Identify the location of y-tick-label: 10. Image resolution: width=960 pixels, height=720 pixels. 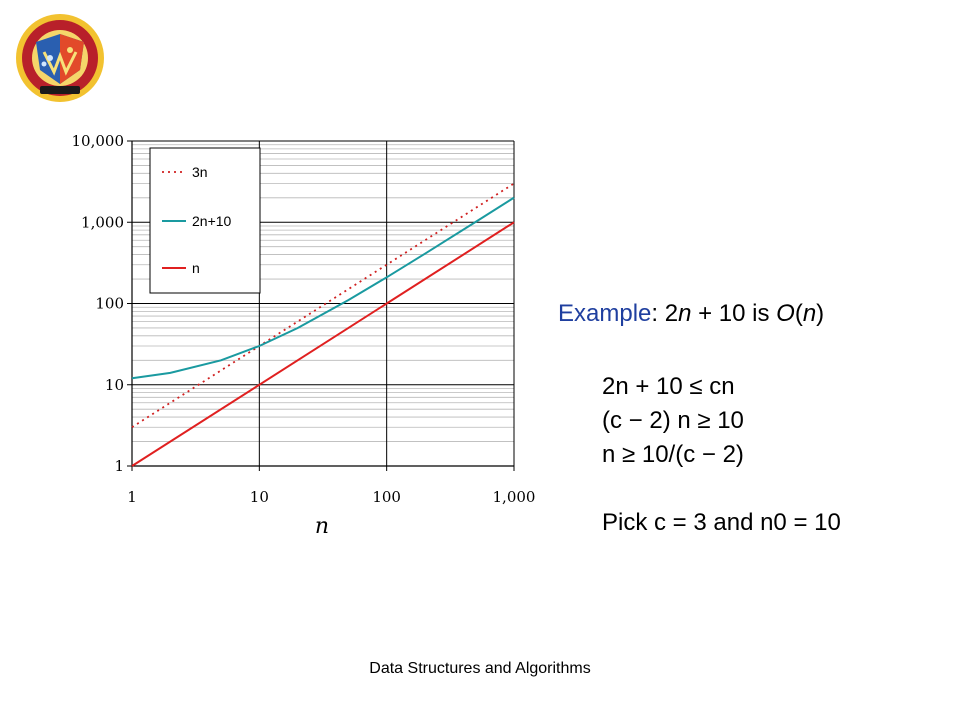
(114, 385).